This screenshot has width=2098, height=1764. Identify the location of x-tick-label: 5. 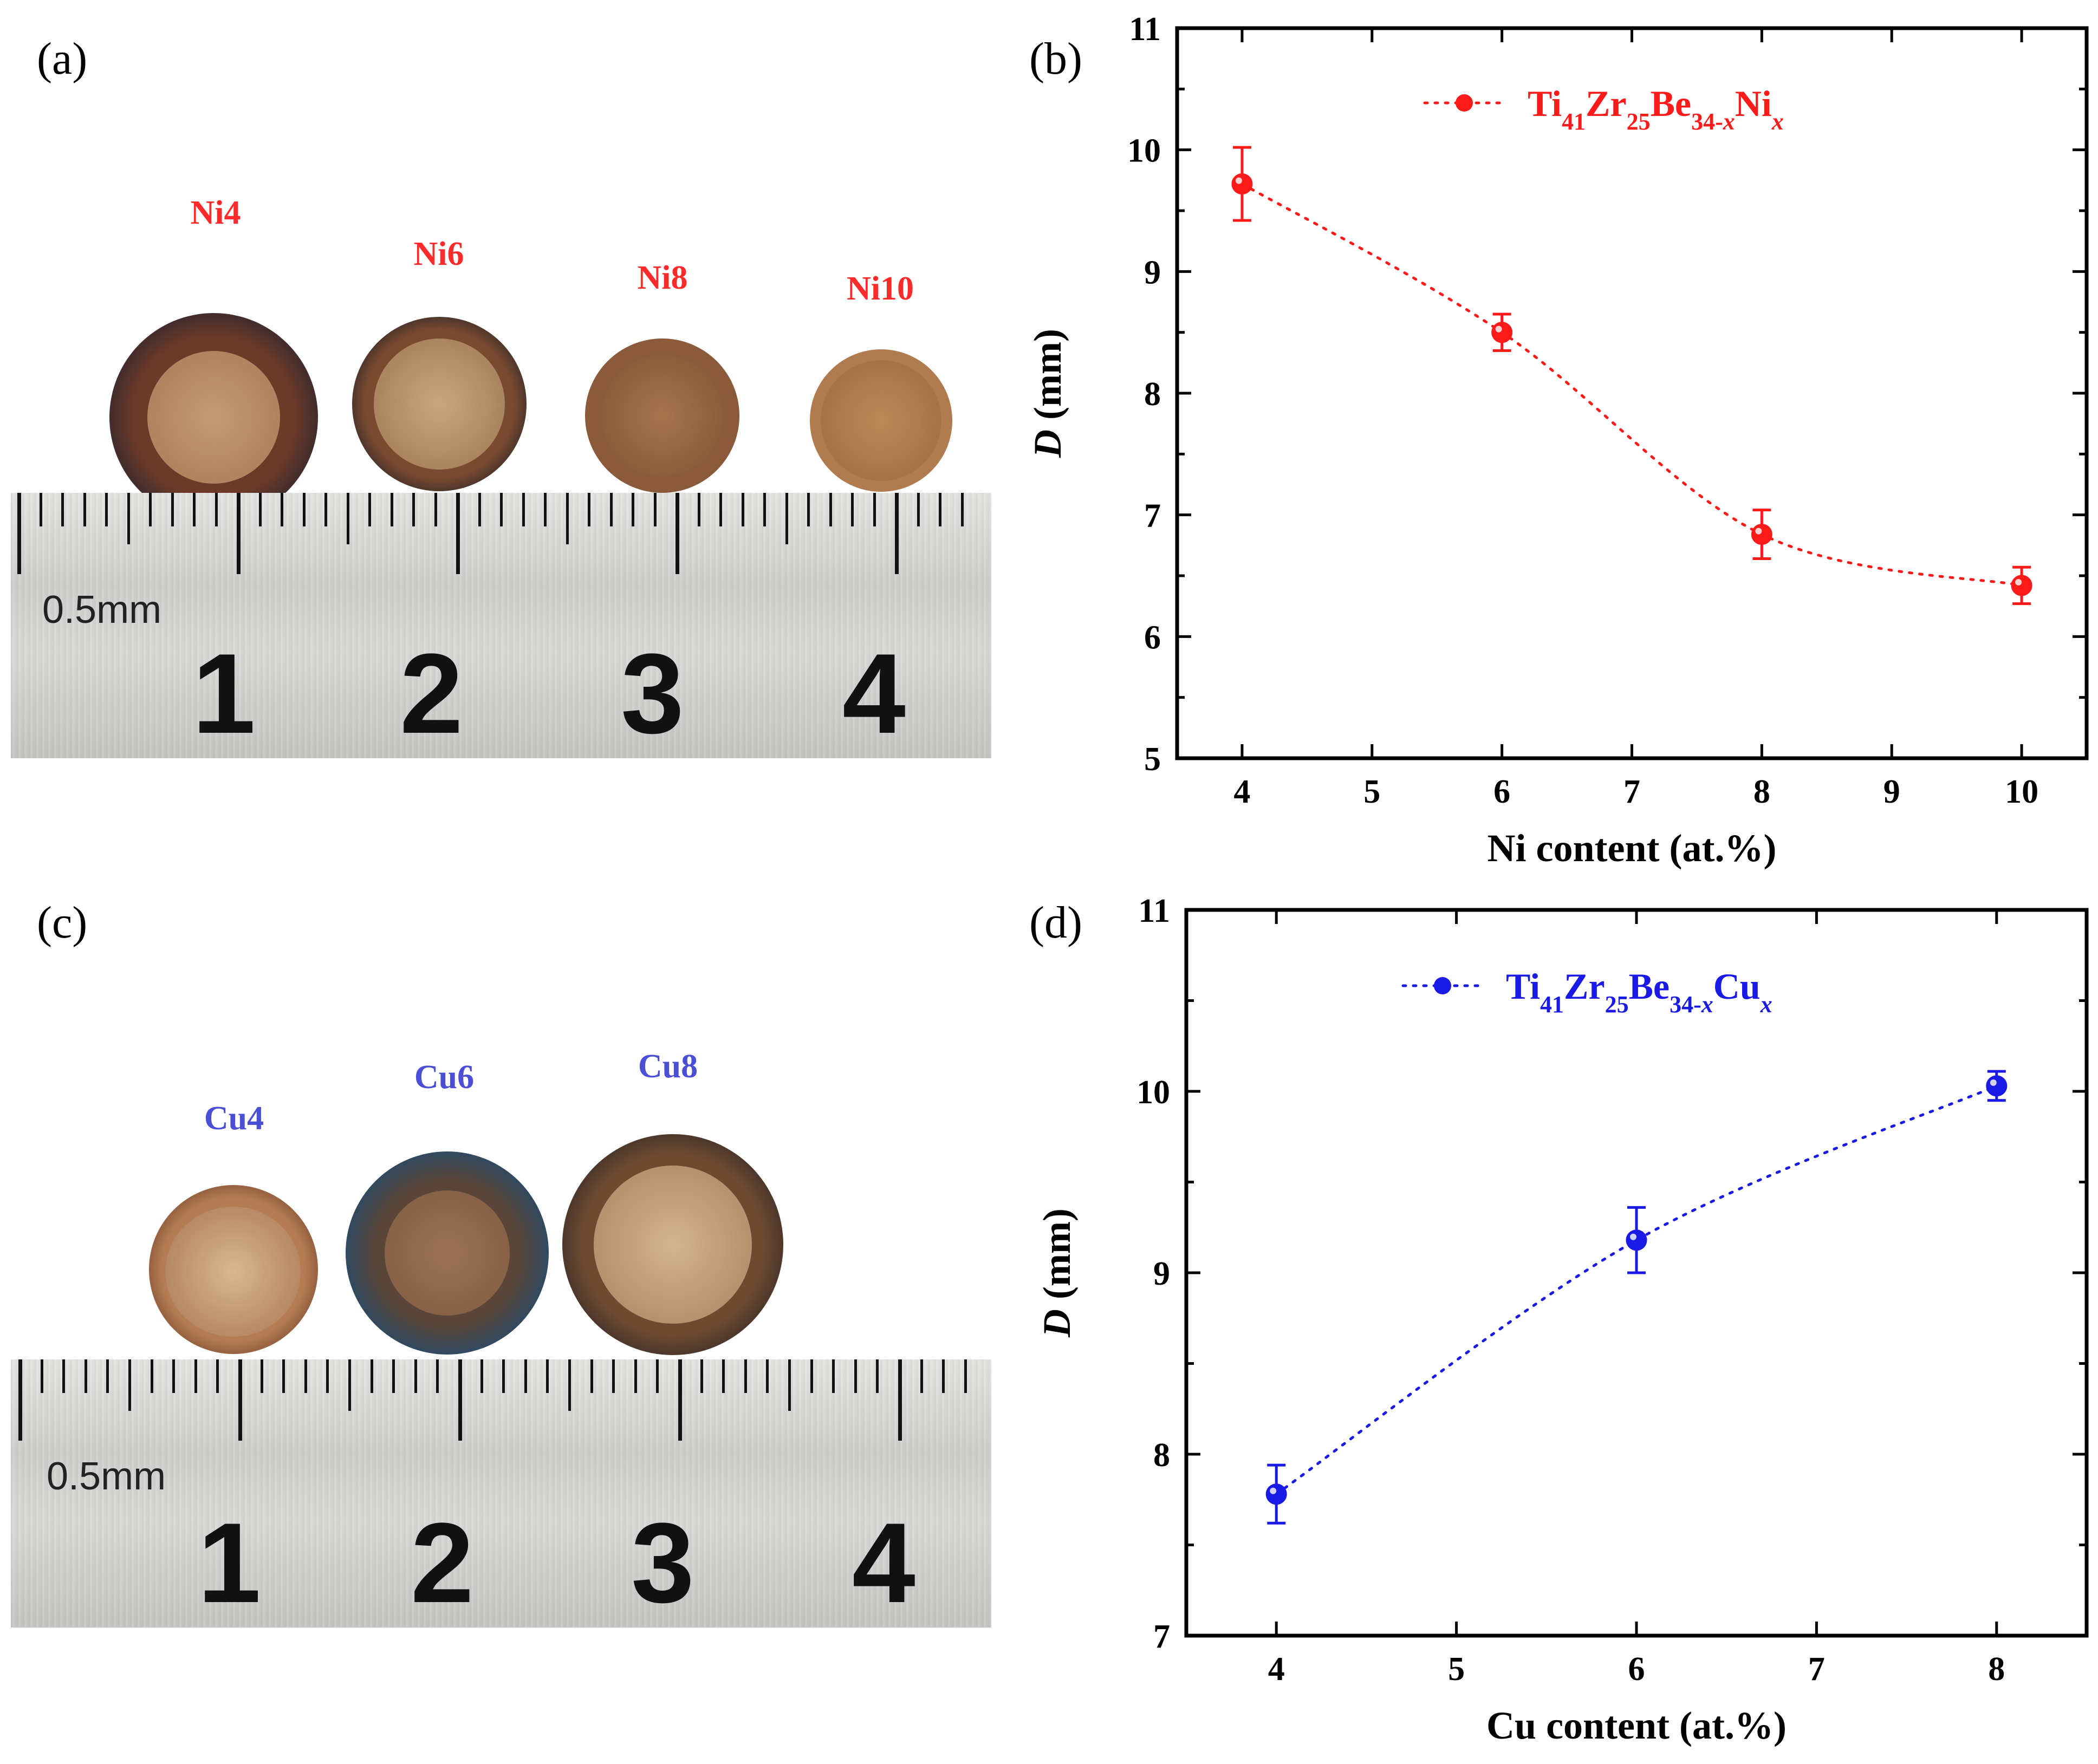
(1456, 1670).